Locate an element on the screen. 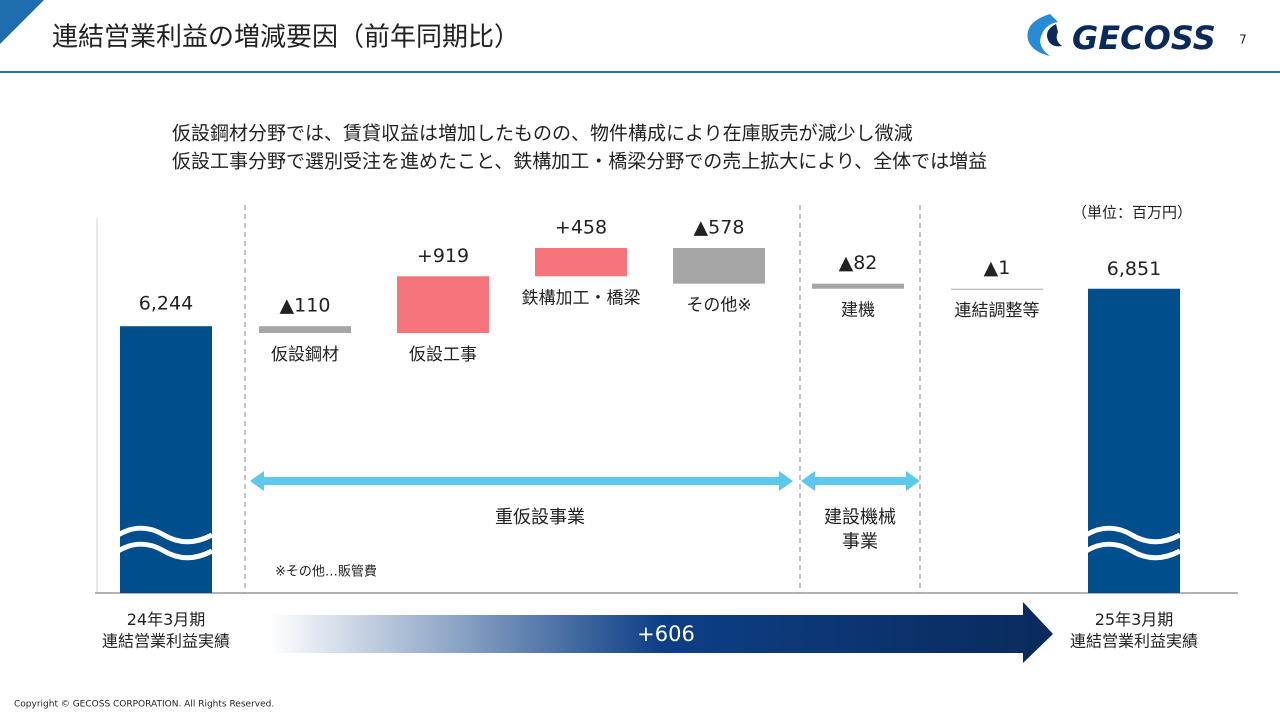 The width and height of the screenshot is (1280, 720). category-label: 連結調整等 is located at coordinates (997, 311).